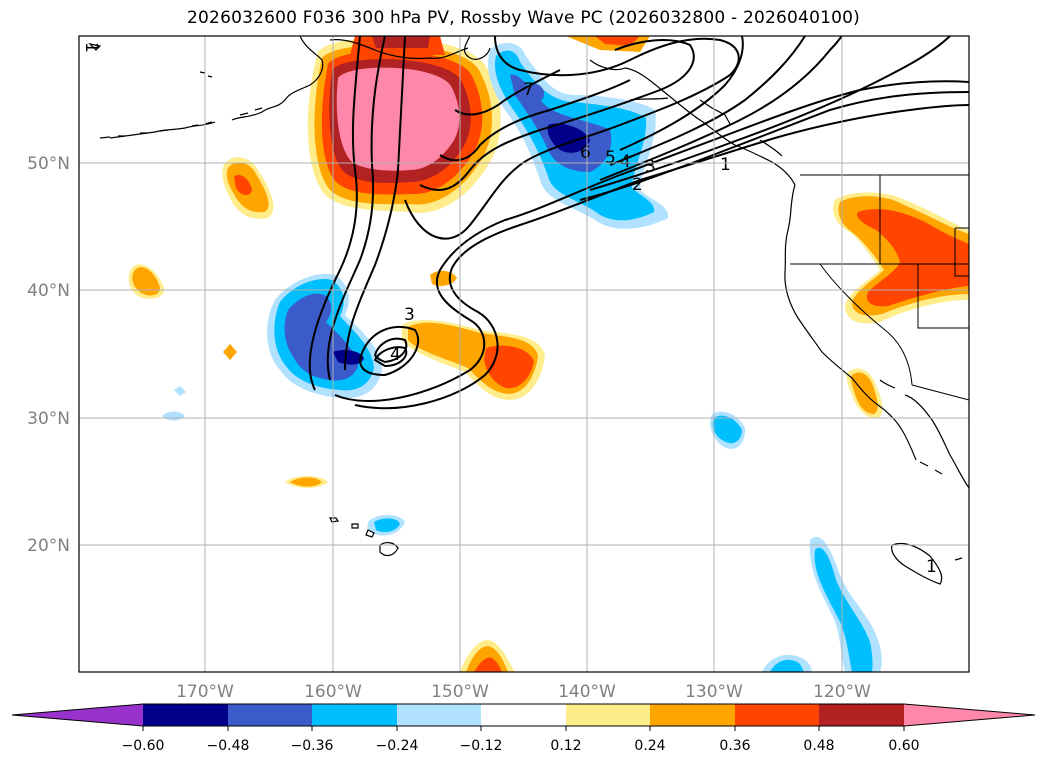 The image size is (1047, 765). What do you see at coordinates (333, 692) in the screenshot?
I see `lon-label: 160°W` at bounding box center [333, 692].